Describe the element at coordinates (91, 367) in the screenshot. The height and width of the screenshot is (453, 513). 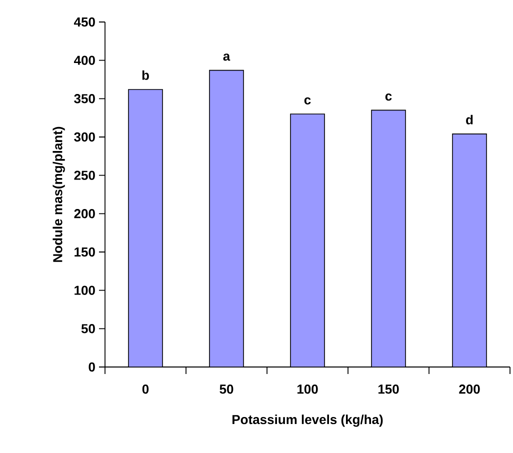
I see `y-tick-label: 0` at that location.